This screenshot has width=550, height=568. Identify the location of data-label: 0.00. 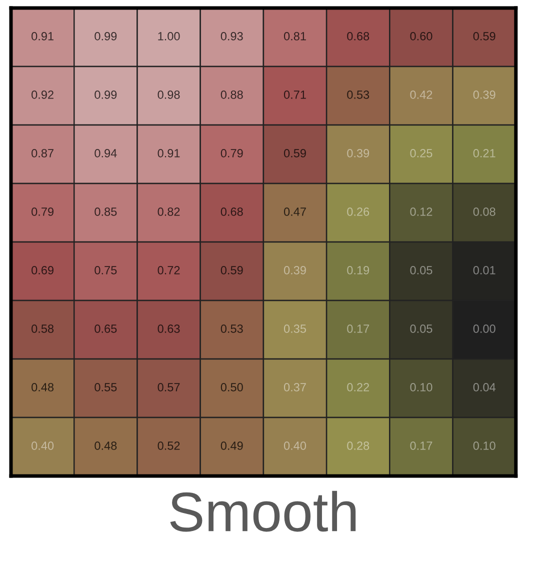
(484, 328).